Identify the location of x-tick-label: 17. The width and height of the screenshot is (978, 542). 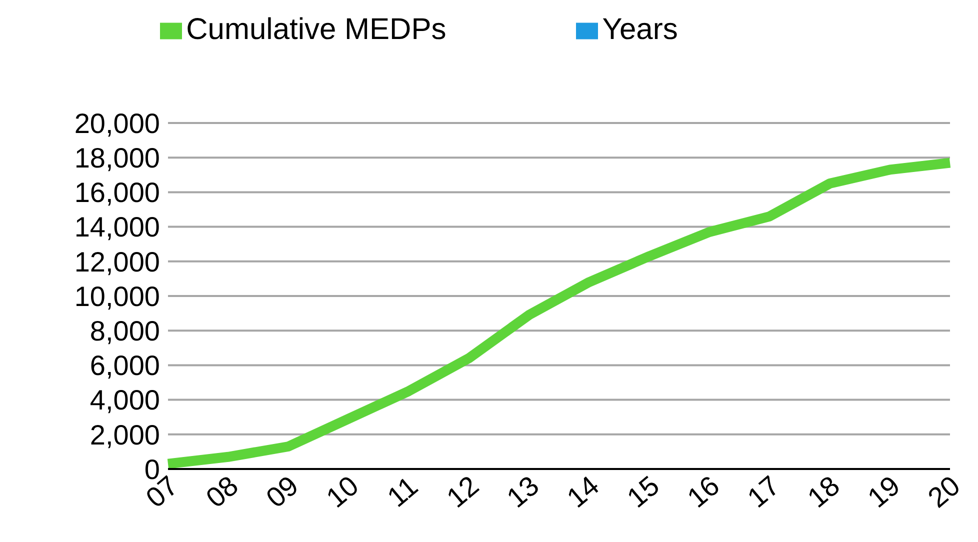
(764, 492).